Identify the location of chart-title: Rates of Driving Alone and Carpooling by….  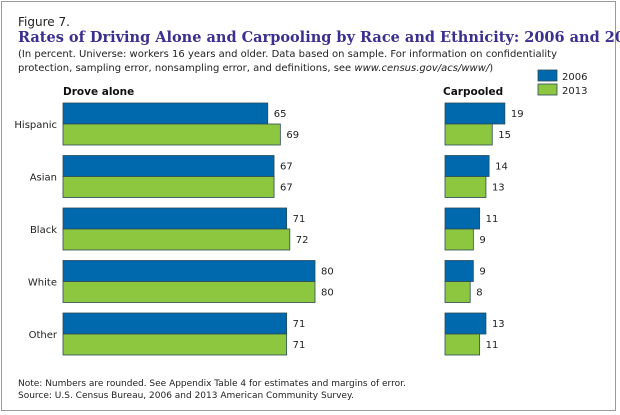
(319, 37).